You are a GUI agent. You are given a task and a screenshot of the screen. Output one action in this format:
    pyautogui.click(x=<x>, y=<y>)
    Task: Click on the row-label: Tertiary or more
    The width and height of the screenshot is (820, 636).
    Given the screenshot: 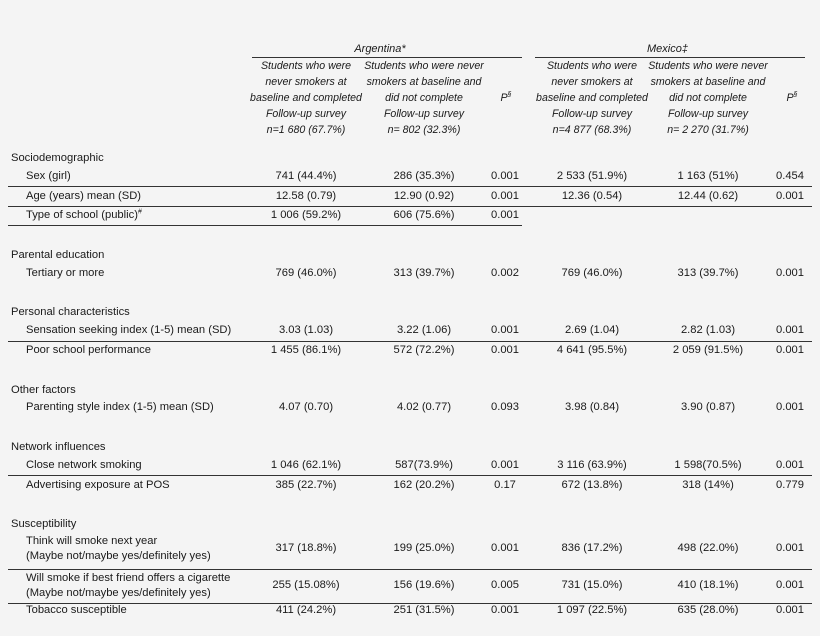 What is the action you would take?
    pyautogui.click(x=65, y=273)
    